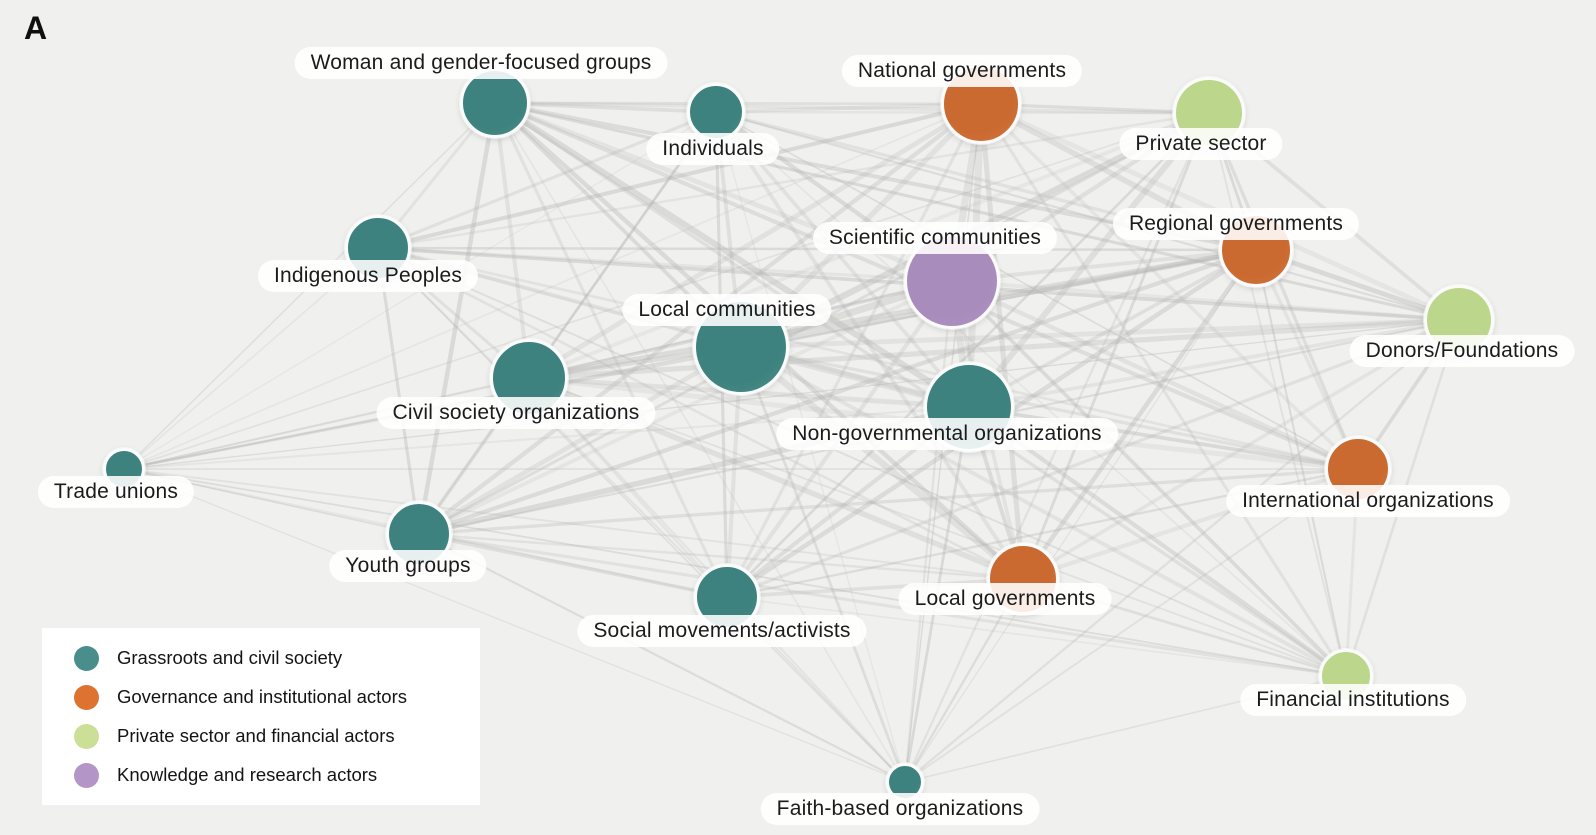 The image size is (1596, 835). What do you see at coordinates (1307, 359) in the screenshot?
I see `edge-regional-governments--international-organizations` at bounding box center [1307, 359].